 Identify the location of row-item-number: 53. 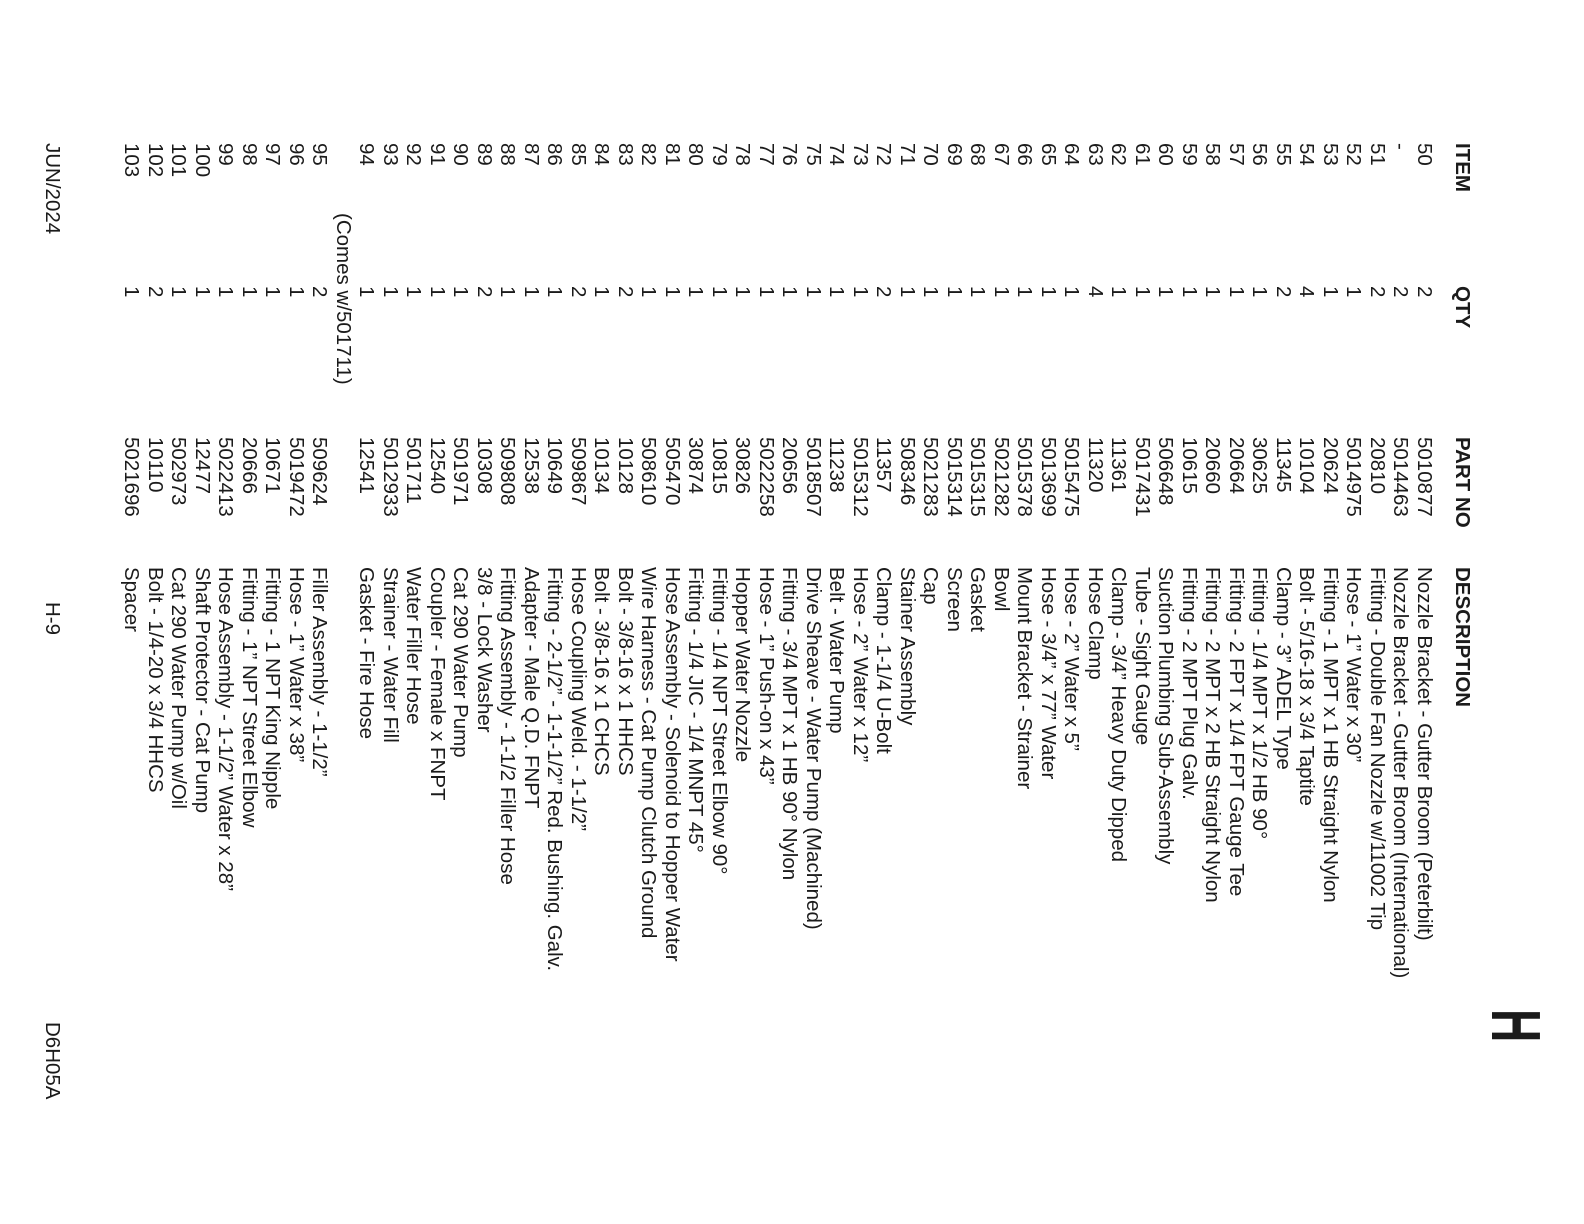
(1330, 154).